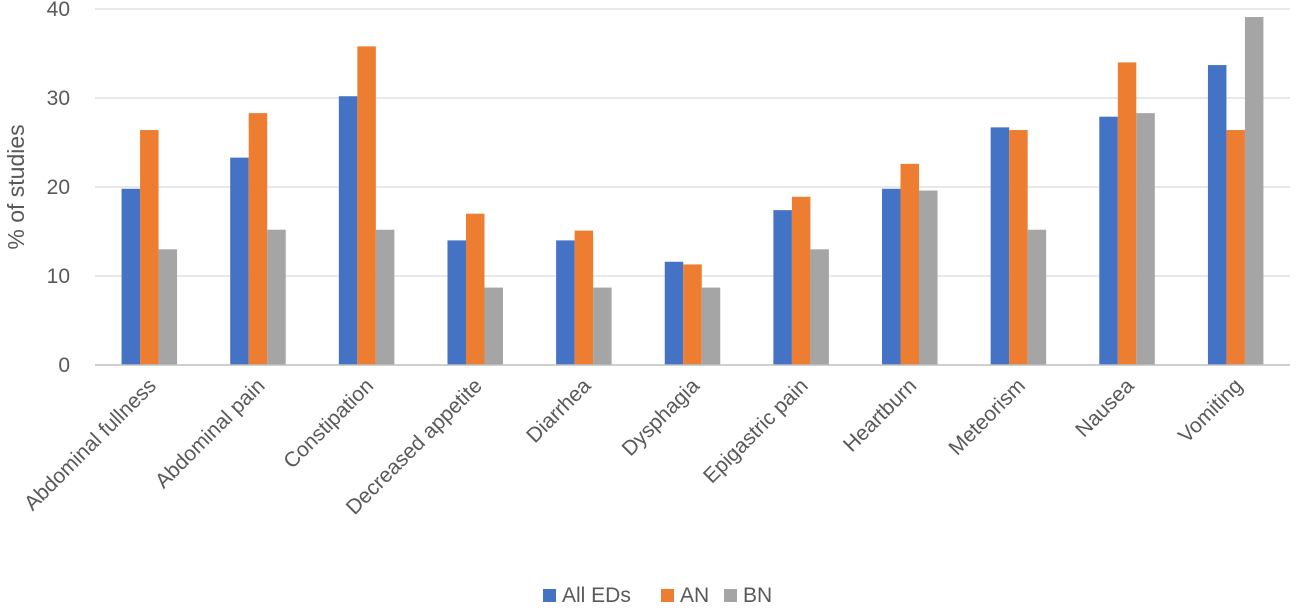 This screenshot has width=1299, height=612. What do you see at coordinates (1108, 240) in the screenshot?
I see `bar-all-eds-nausea` at bounding box center [1108, 240].